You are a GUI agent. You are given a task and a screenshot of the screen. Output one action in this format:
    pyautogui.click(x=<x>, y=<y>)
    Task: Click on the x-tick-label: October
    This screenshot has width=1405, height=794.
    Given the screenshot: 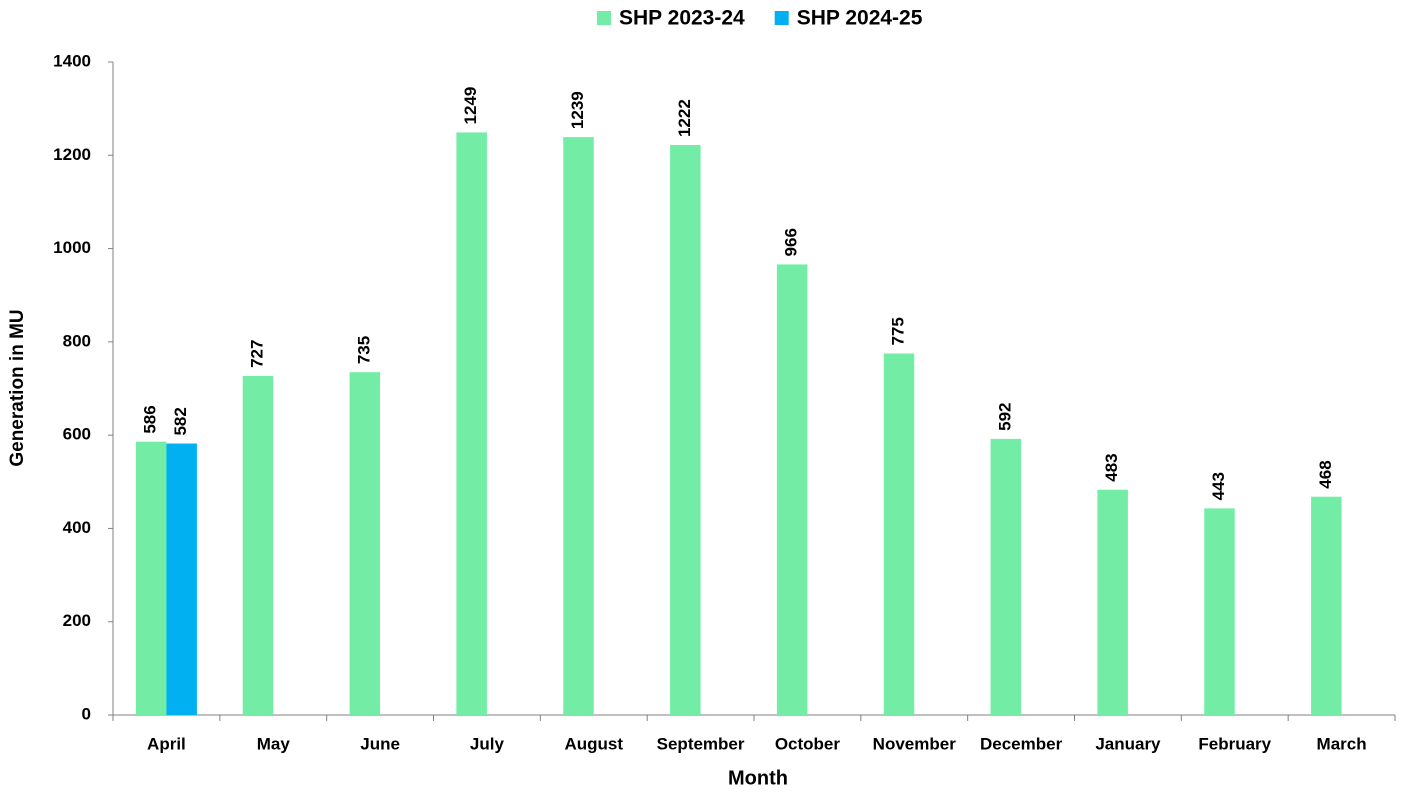 What is the action you would take?
    pyautogui.click(x=808, y=743)
    